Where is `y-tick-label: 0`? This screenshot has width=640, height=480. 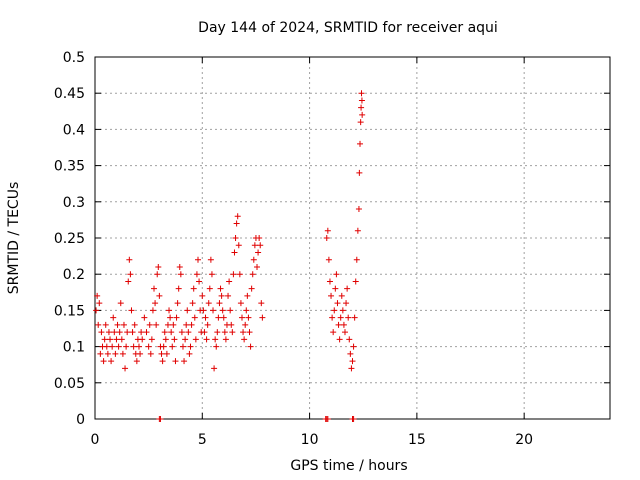 y-tick-label: 0 is located at coordinates (80, 420).